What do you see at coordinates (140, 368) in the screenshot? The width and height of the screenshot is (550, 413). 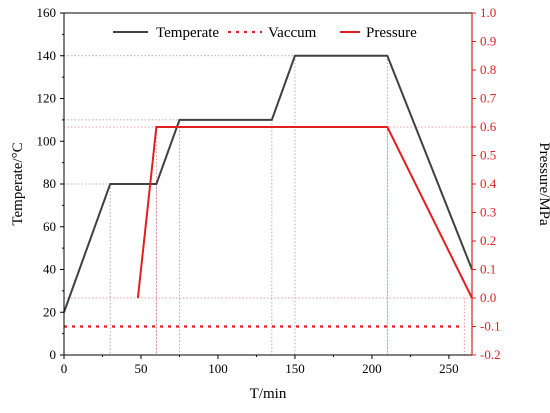 I see `x-tick-label: 50` at bounding box center [140, 368].